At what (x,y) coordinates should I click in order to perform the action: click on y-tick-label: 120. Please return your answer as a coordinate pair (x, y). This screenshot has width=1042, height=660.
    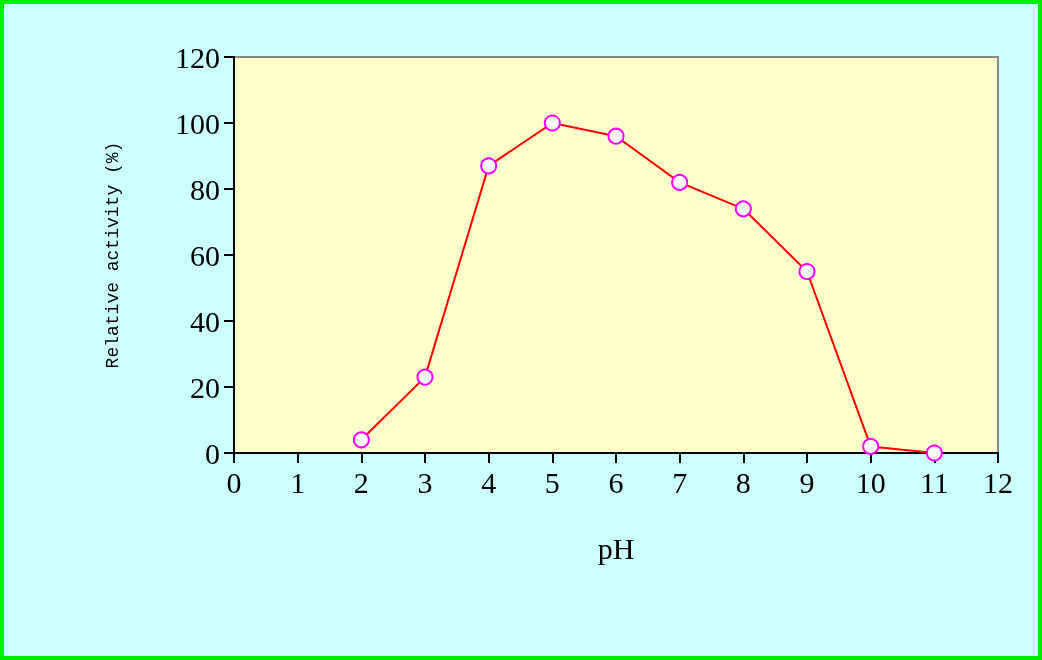
    Looking at the image, I should click on (197, 57).